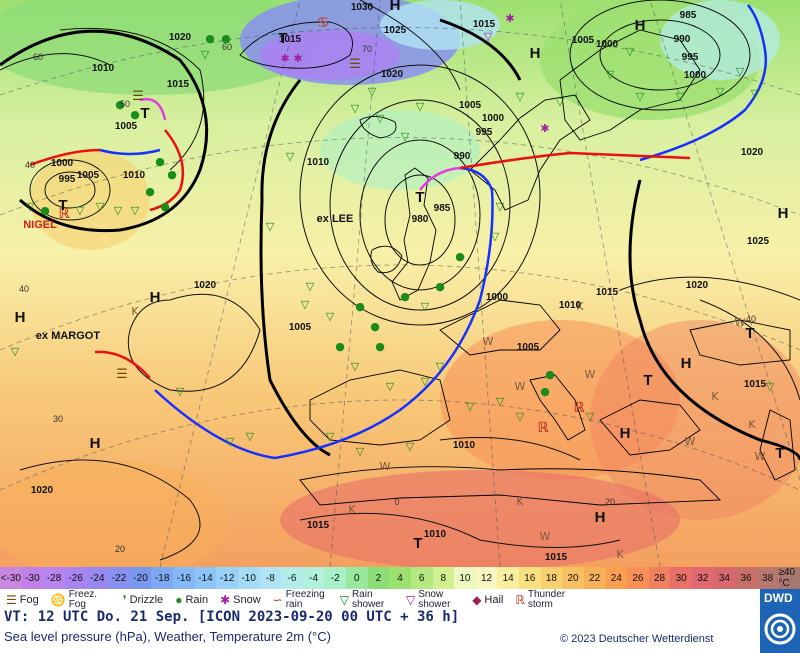  I want to click on temperature-legend-cell: 8, so click(443, 578).